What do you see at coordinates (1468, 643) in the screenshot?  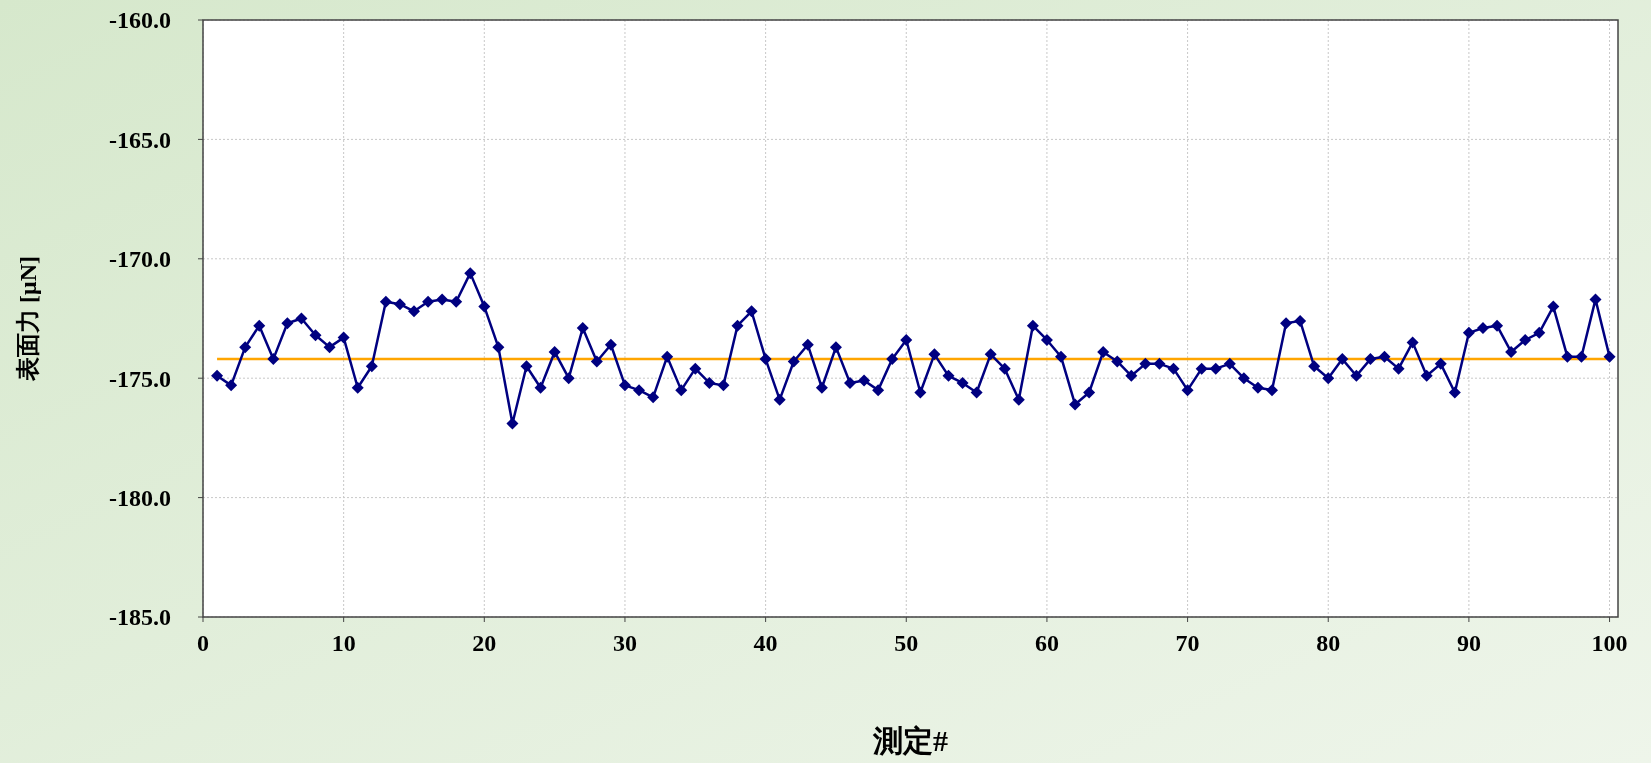 I see `x-tick-label: 90` at bounding box center [1468, 643].